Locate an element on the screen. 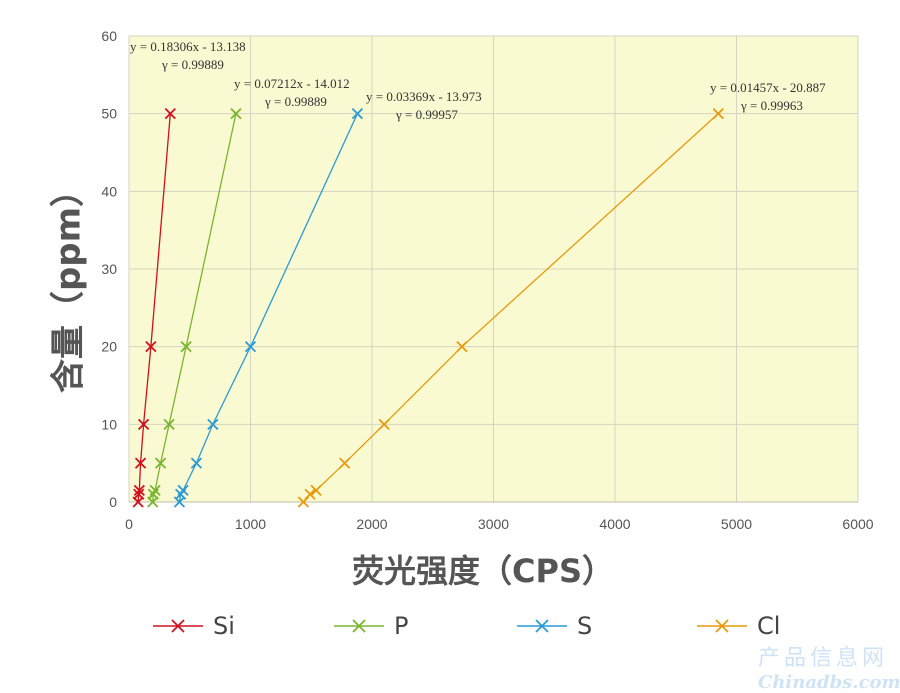 The height and width of the screenshot is (693, 900). correlation-p: γ = 0.99889 is located at coordinates (295, 101).